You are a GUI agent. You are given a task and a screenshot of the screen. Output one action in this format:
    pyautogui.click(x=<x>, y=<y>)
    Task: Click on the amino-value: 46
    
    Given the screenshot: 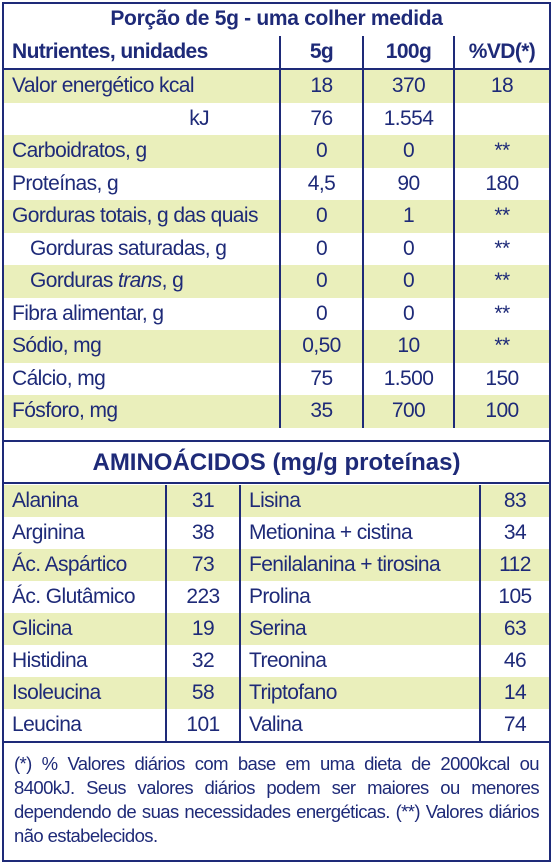 What is the action you would take?
    pyautogui.click(x=514, y=661)
    